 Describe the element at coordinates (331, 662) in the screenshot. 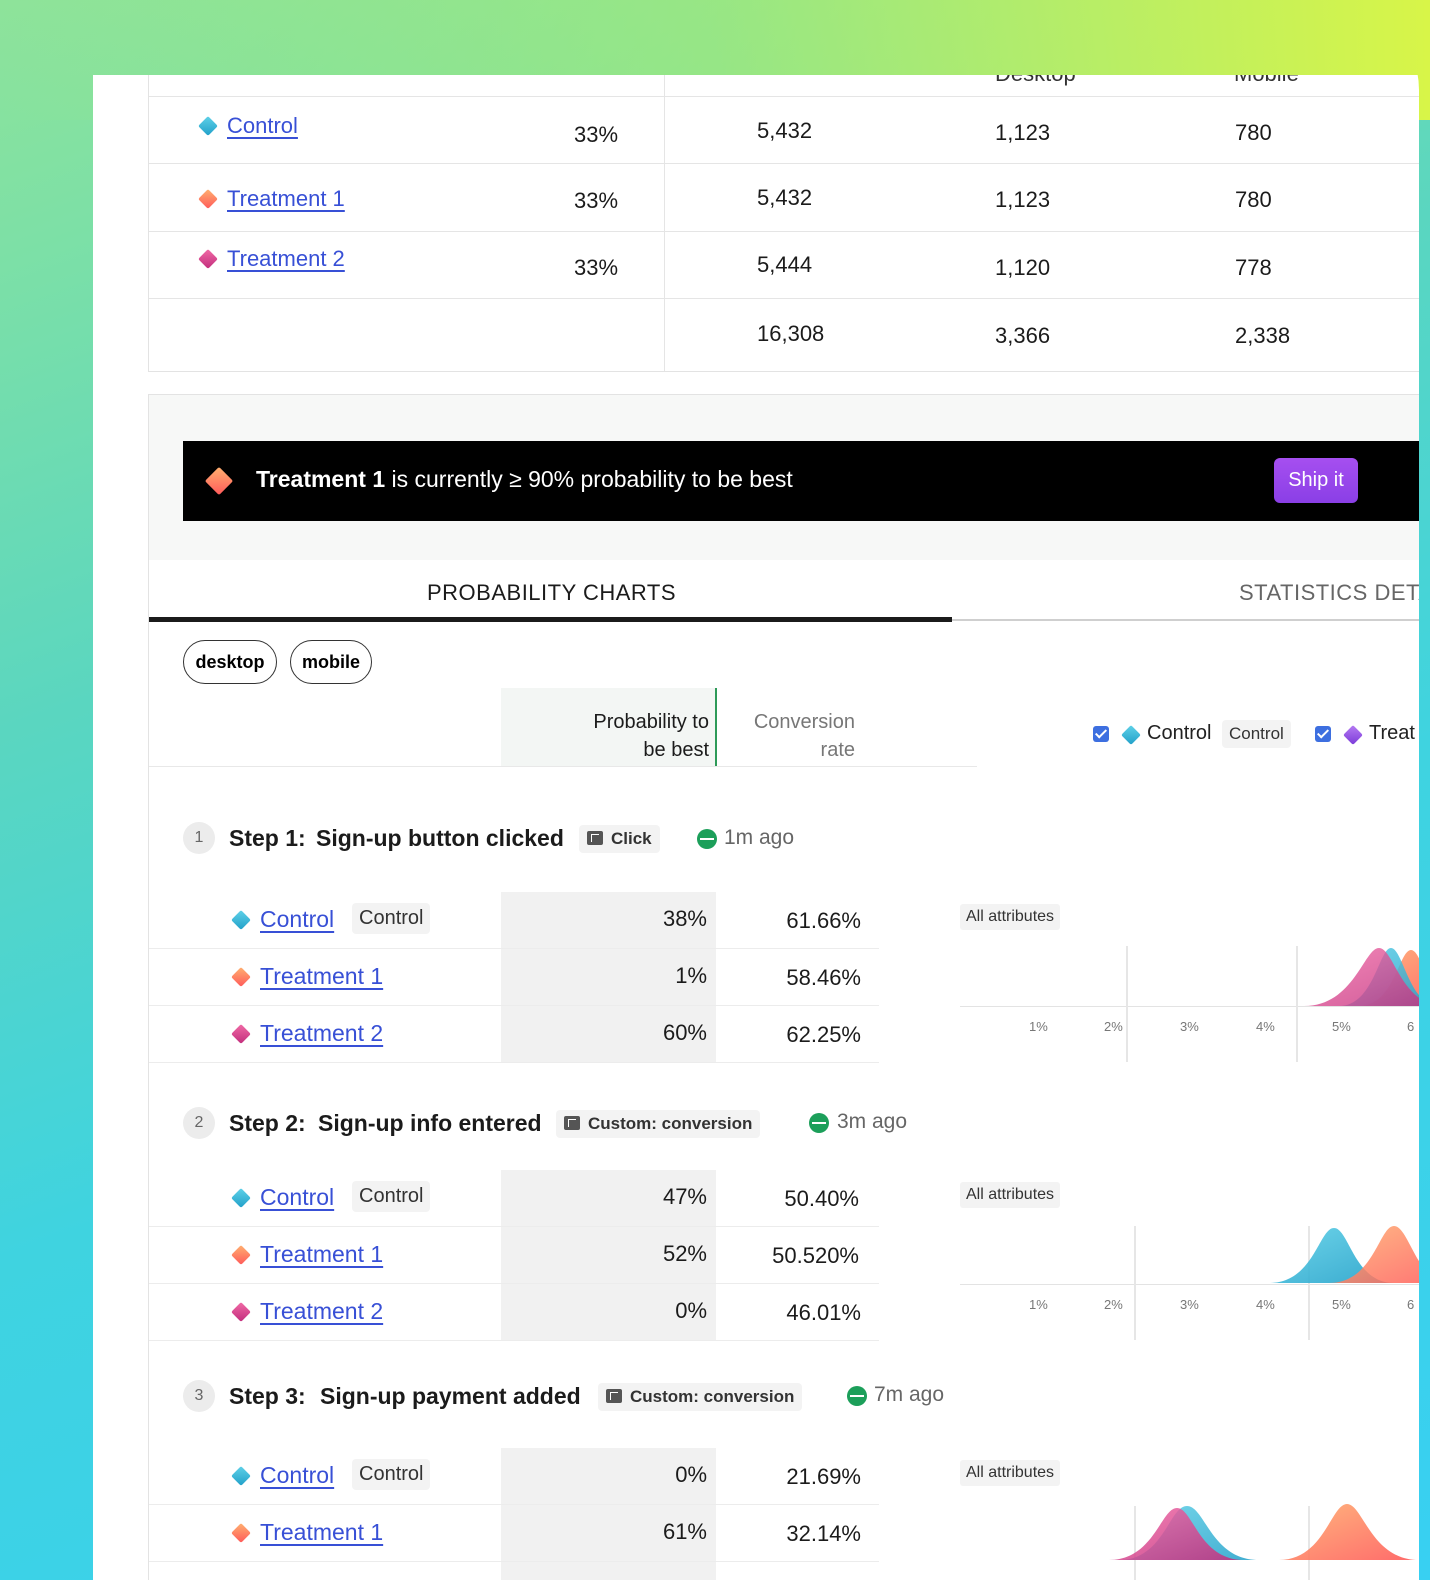

I see `segment-mobile-button: mobile` at that location.